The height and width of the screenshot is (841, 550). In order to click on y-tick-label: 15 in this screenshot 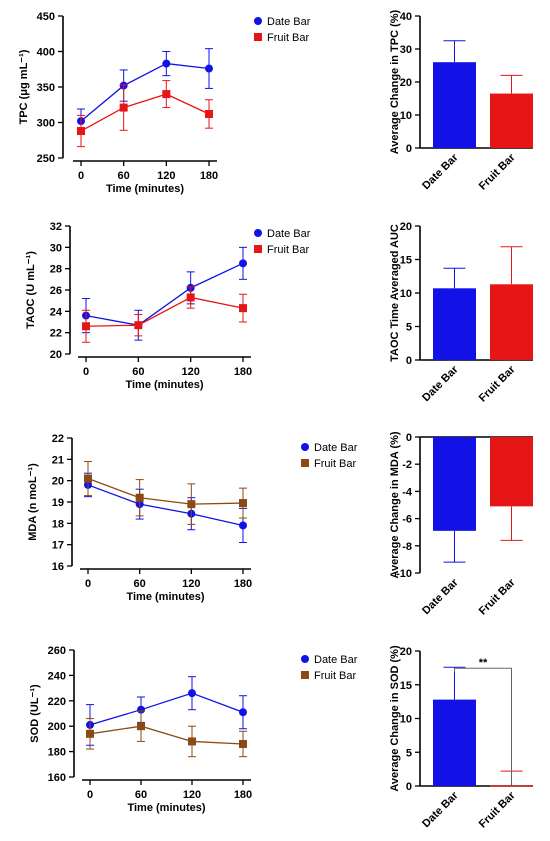, I will do `click(406, 261)`.